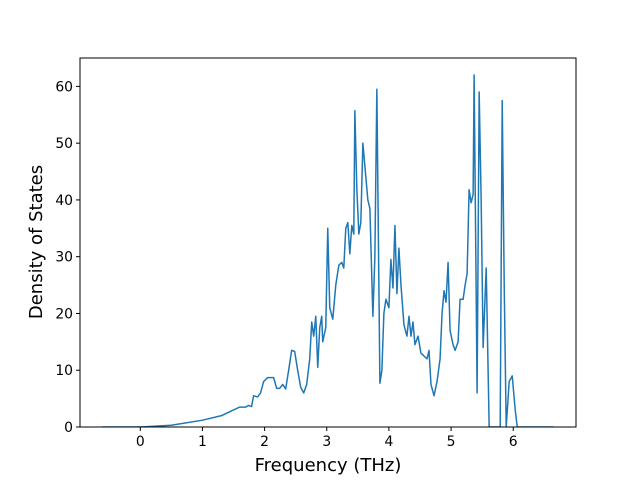  Describe the element at coordinates (64, 314) in the screenshot. I see `y-tick-label: 20` at that location.